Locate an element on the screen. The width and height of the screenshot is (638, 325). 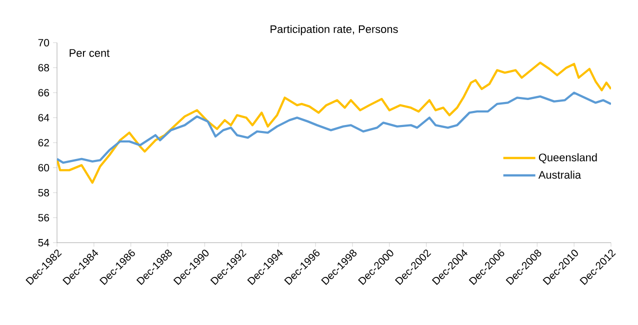
y-tick-label: 60 is located at coordinates (44, 168).